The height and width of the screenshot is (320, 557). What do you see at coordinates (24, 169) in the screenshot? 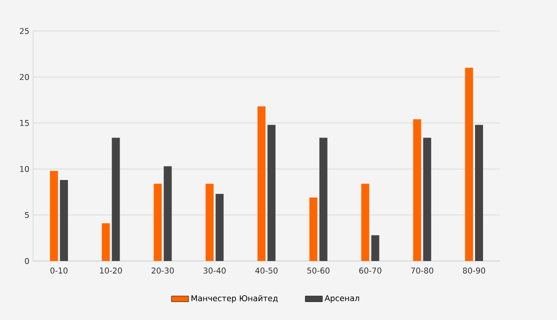
I see `y-tick-label: 10` at bounding box center [24, 169].